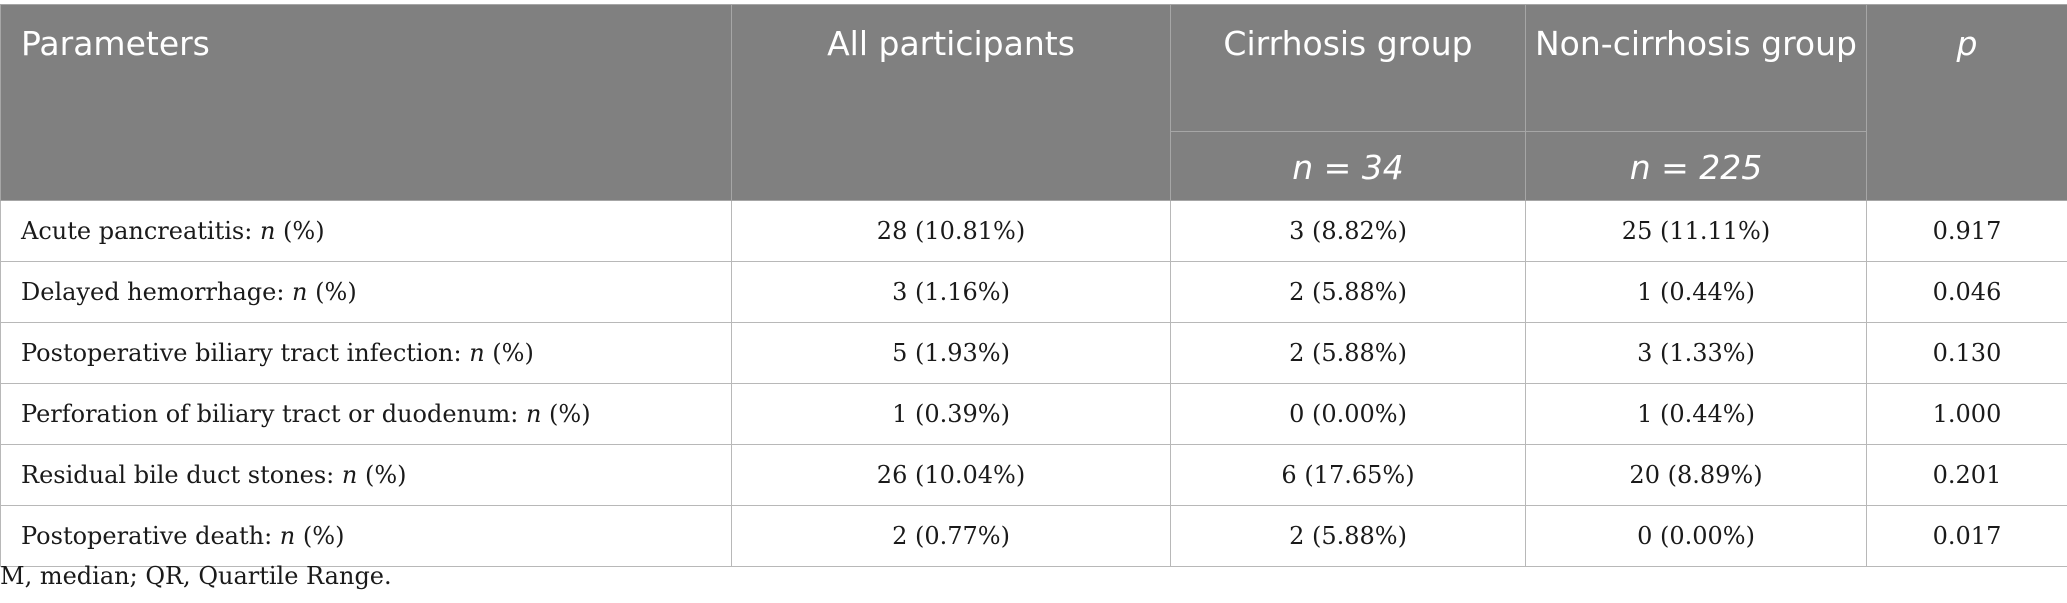 This screenshot has width=2067, height=603. Describe the element at coordinates (951, 231) in the screenshot. I see `cell-all: 28 (10.81%)` at that location.